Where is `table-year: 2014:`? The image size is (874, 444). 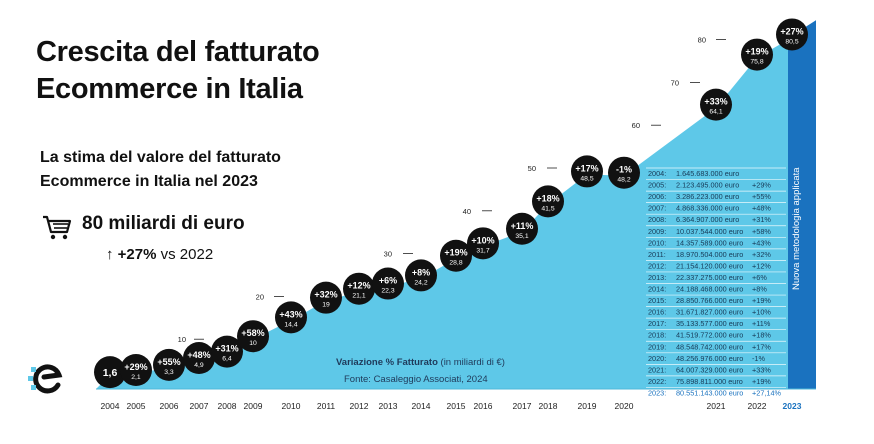
table-year: 2014: is located at coordinates (657, 289).